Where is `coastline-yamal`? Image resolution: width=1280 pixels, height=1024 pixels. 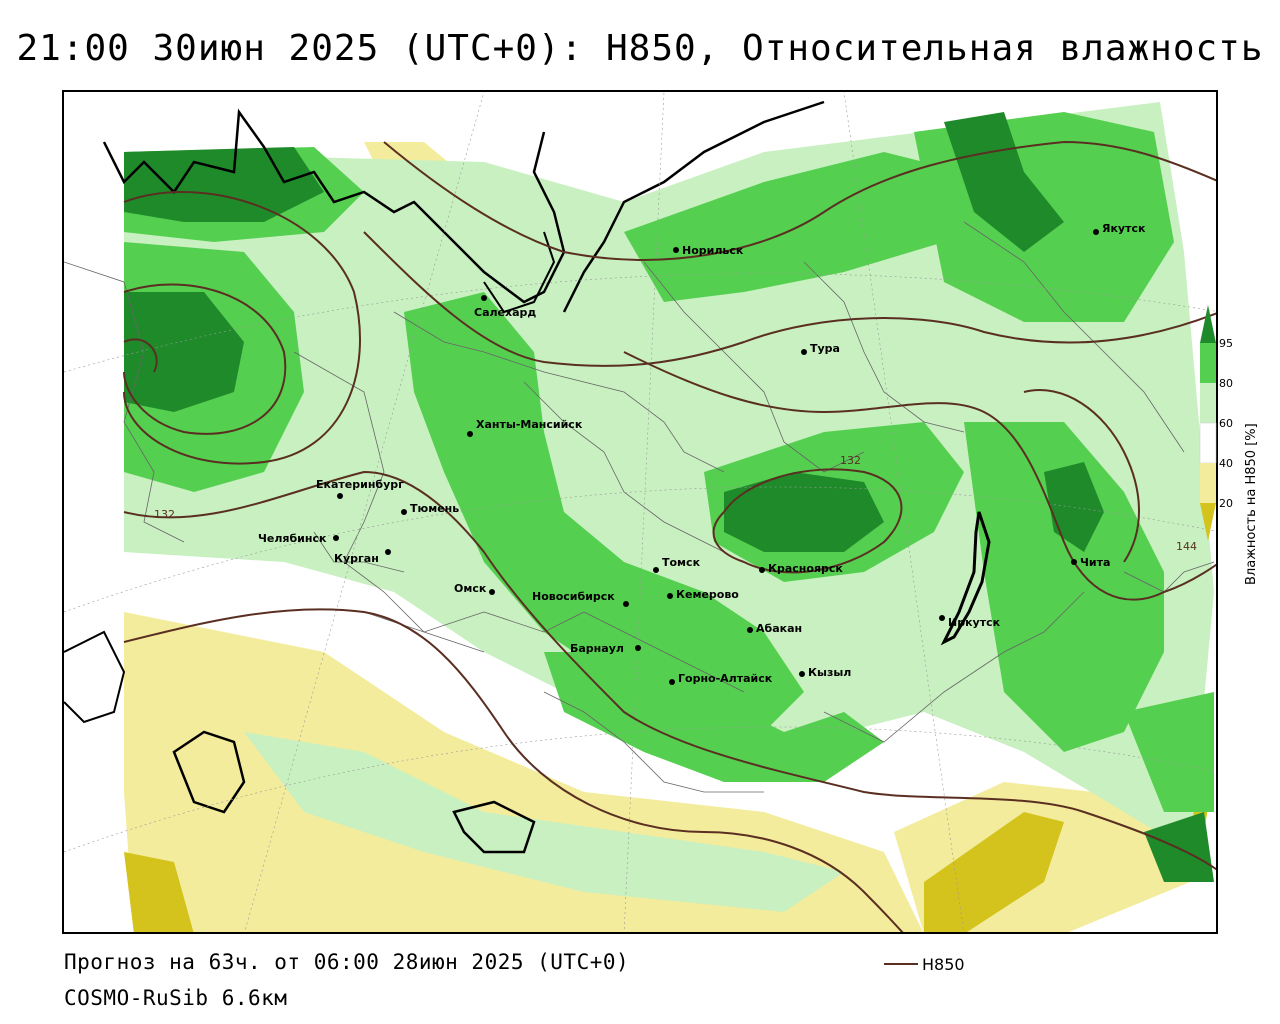
coastline-yamal is located at coordinates (519, 272).